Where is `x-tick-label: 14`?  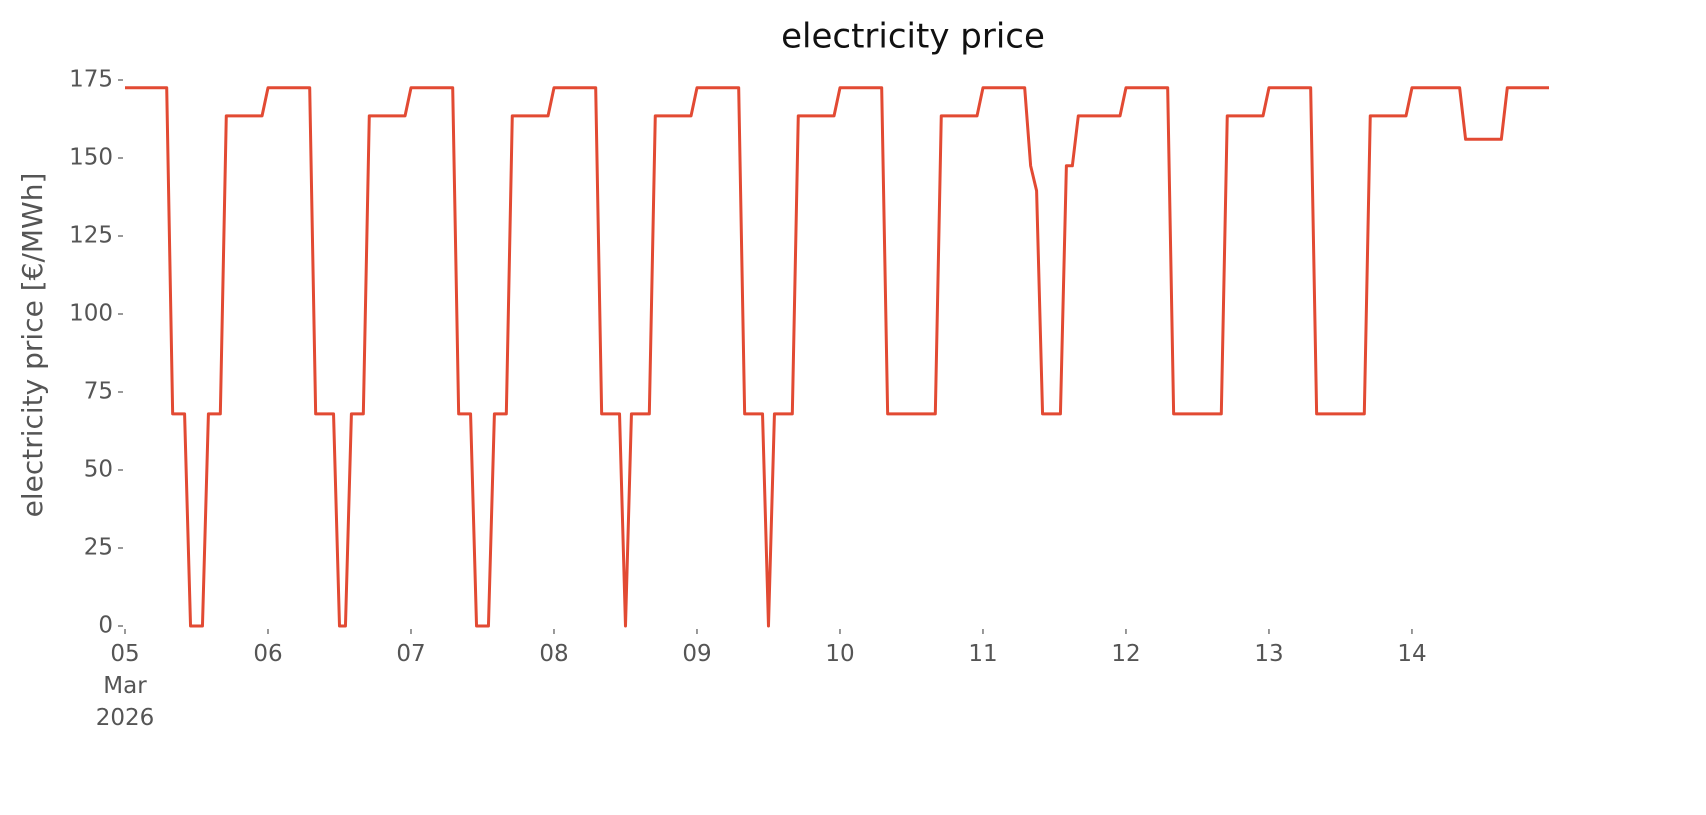 x-tick-label: 14 is located at coordinates (1412, 654).